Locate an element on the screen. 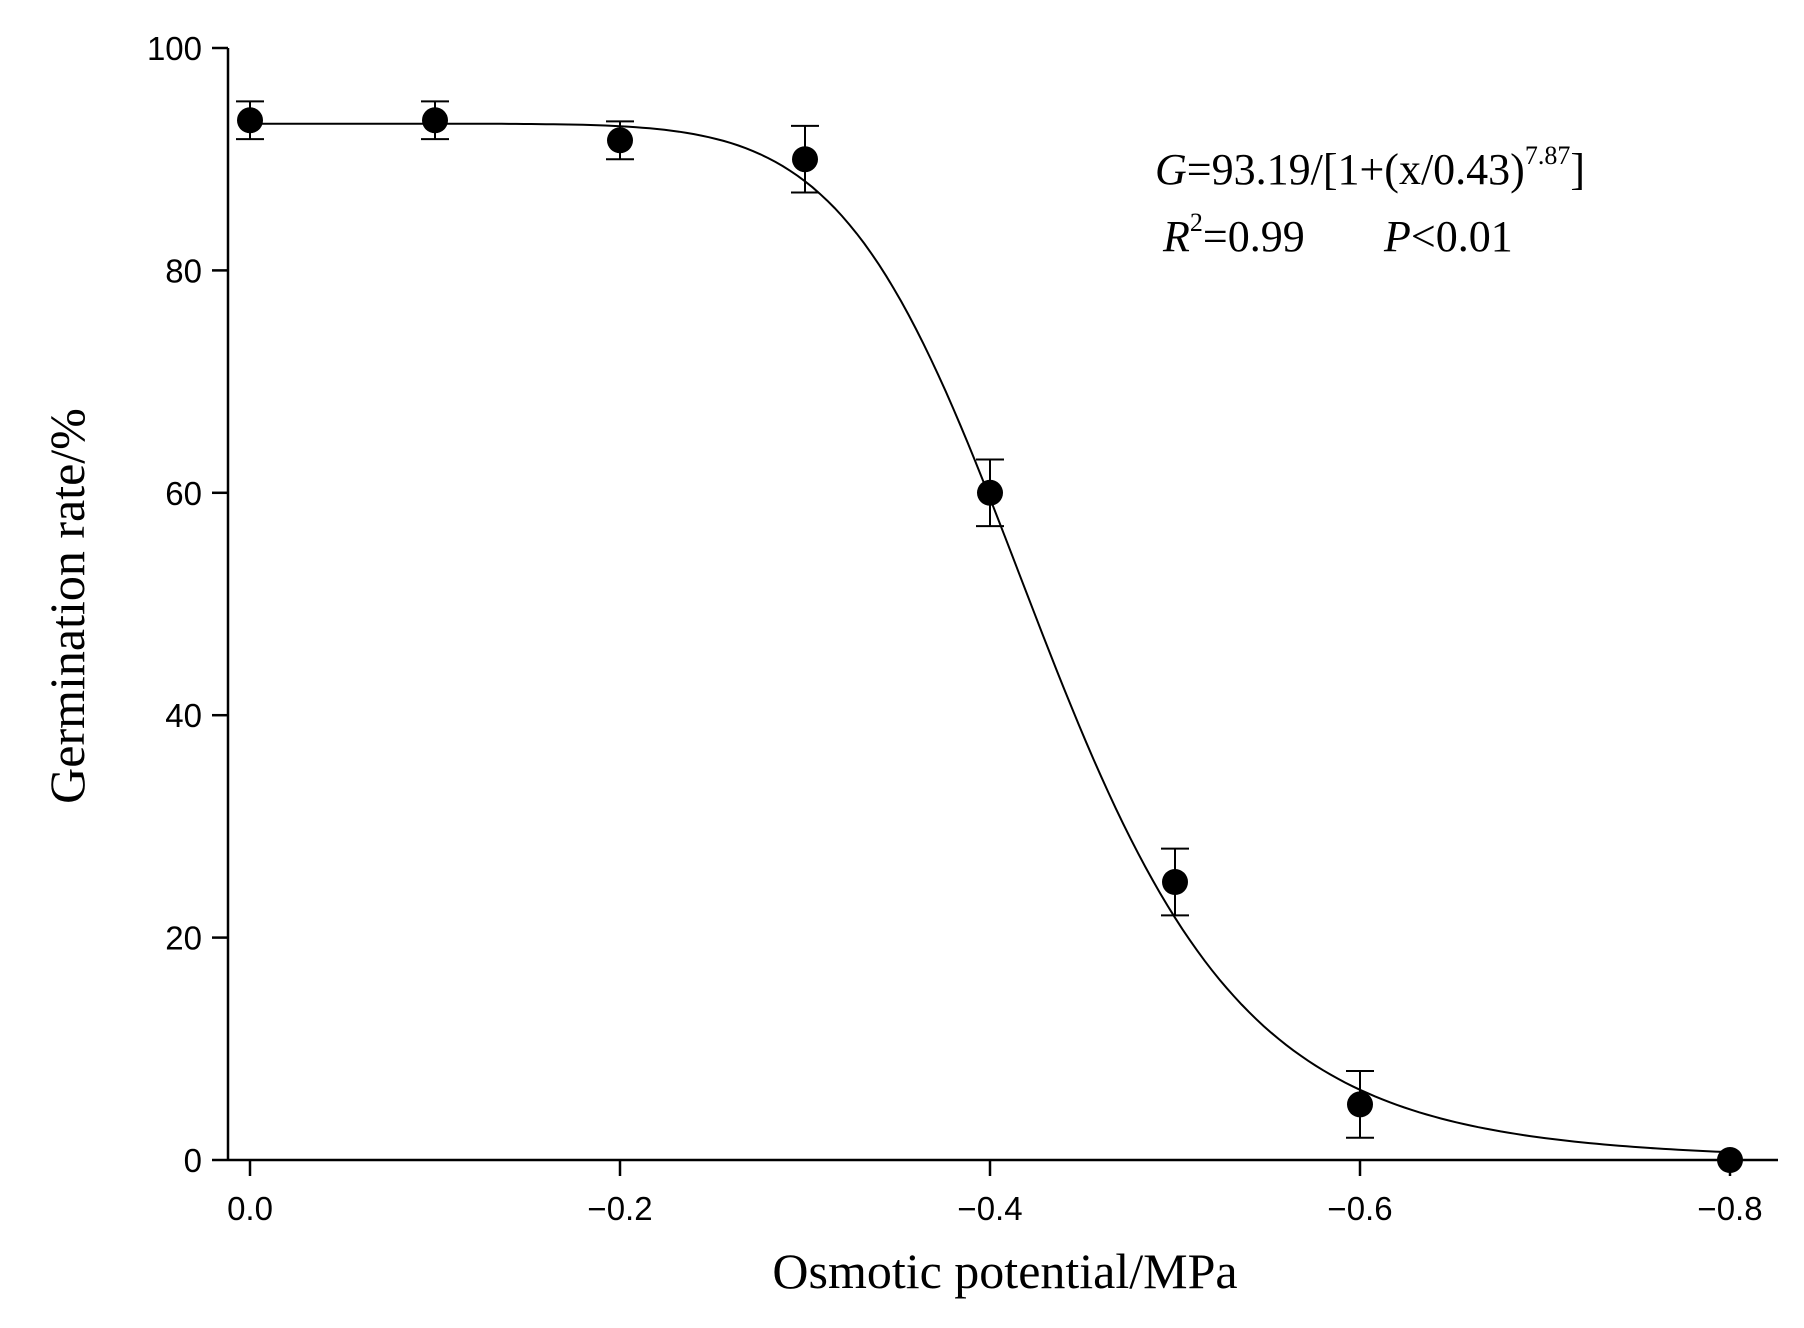  x-tick-label: −0.6 is located at coordinates (1359, 1208).